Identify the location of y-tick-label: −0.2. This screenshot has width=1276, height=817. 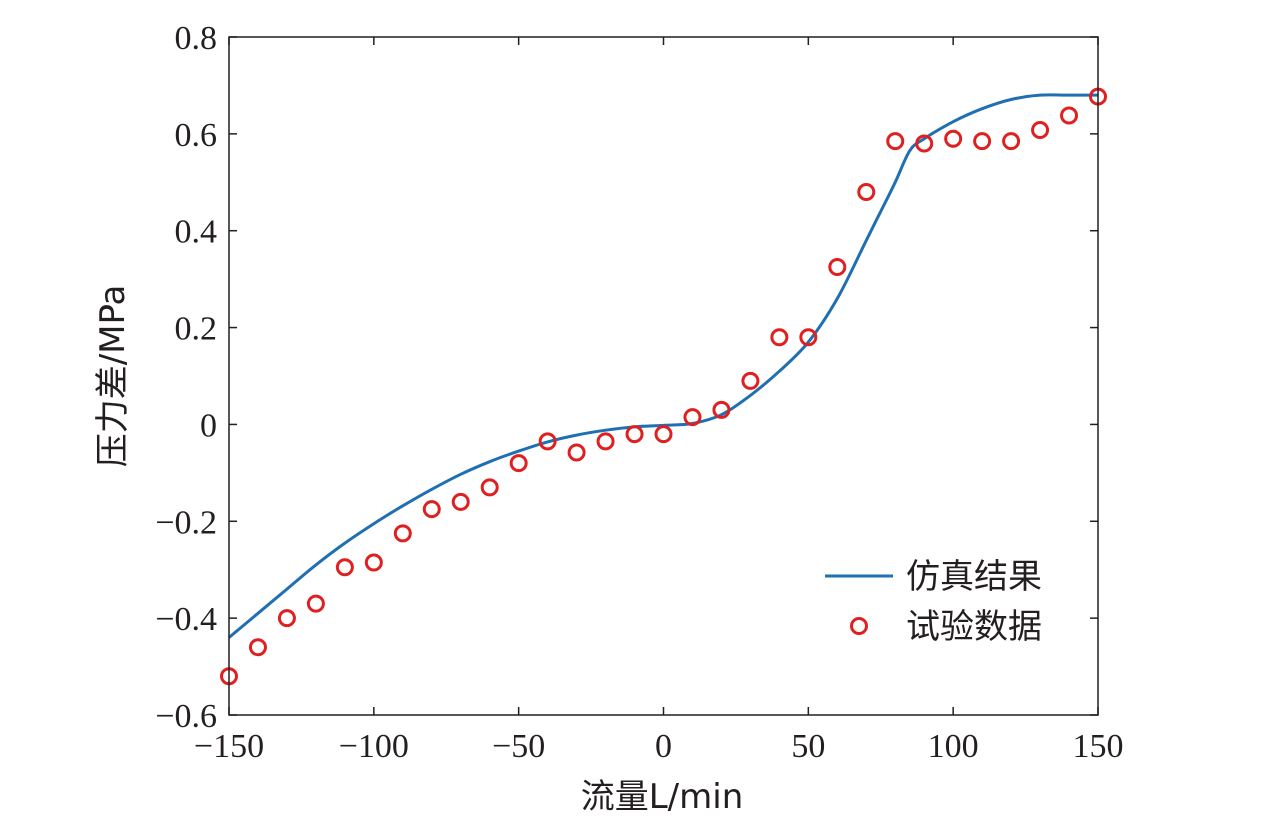
(186, 522).